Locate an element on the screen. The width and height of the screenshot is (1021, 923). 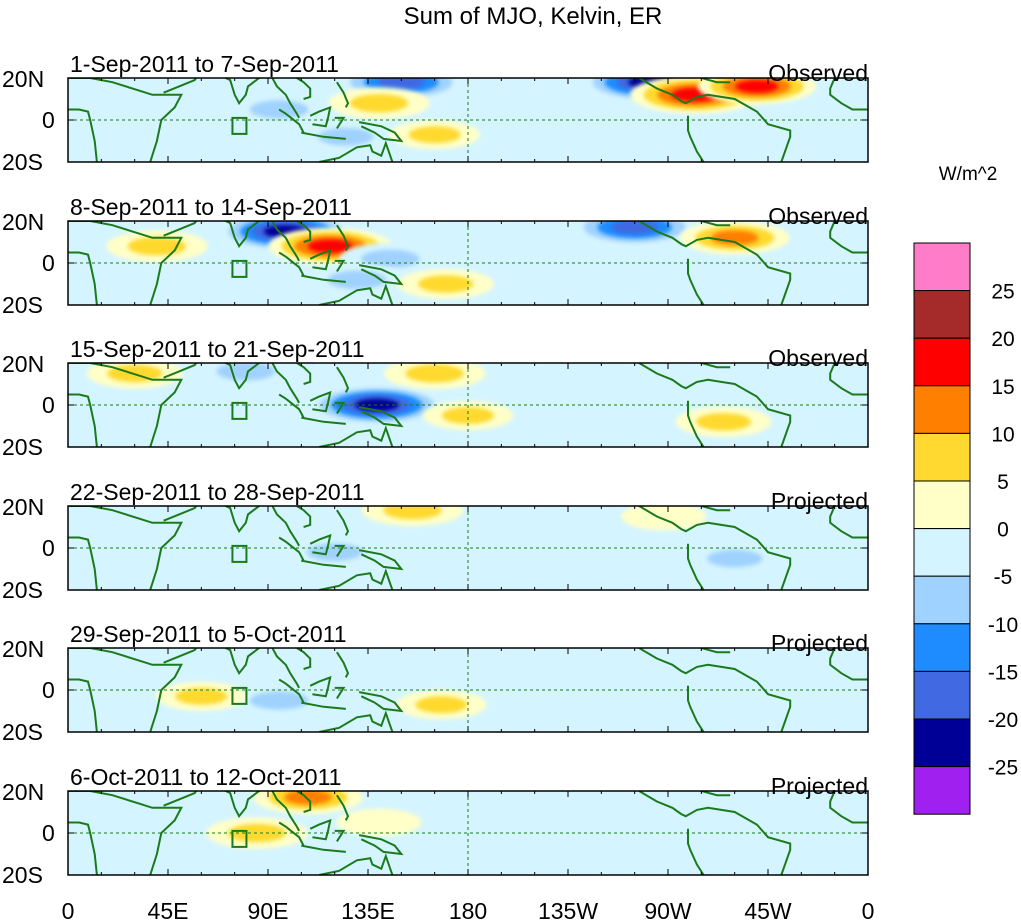
anomaly-field is located at coordinates (448, 260).